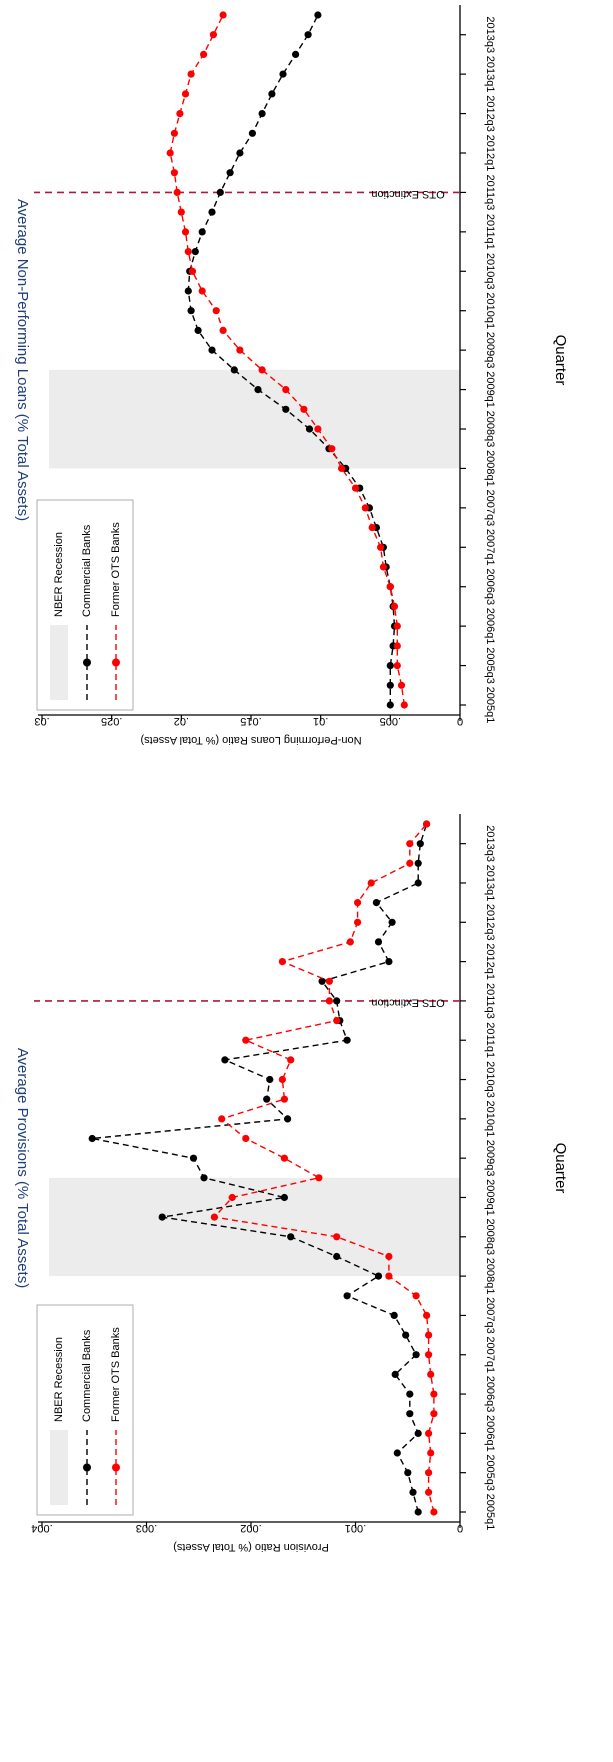 Image resolution: width=613 pixels, height=1762 pixels. I want to click on series-line-commercial, so click(291, 359).